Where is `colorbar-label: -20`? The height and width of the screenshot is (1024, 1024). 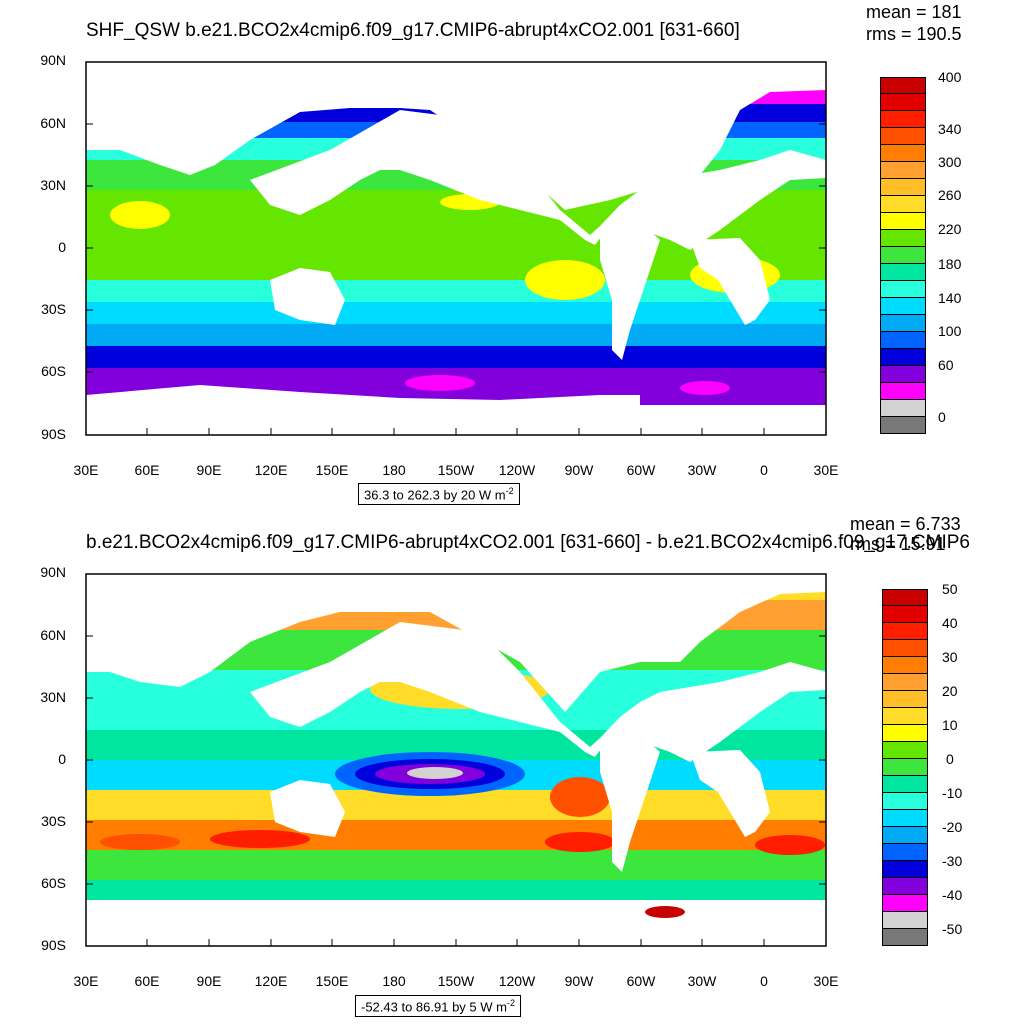 colorbar-label: -20 is located at coordinates (952, 827).